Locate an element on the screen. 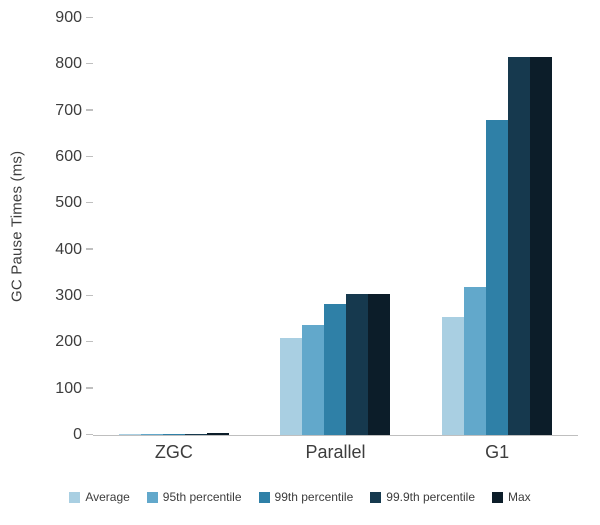 This screenshot has width=600, height=525. y-tick-label: 400 is located at coordinates (68, 249).